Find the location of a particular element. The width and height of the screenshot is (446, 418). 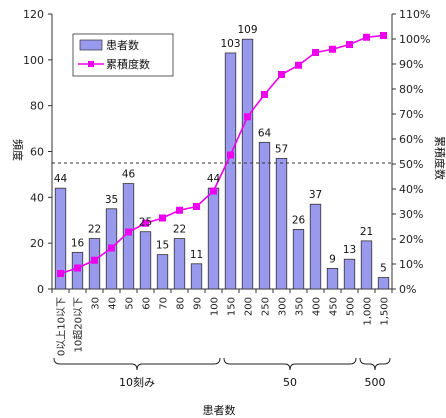

bar-value-label: 35 is located at coordinates (111, 200).